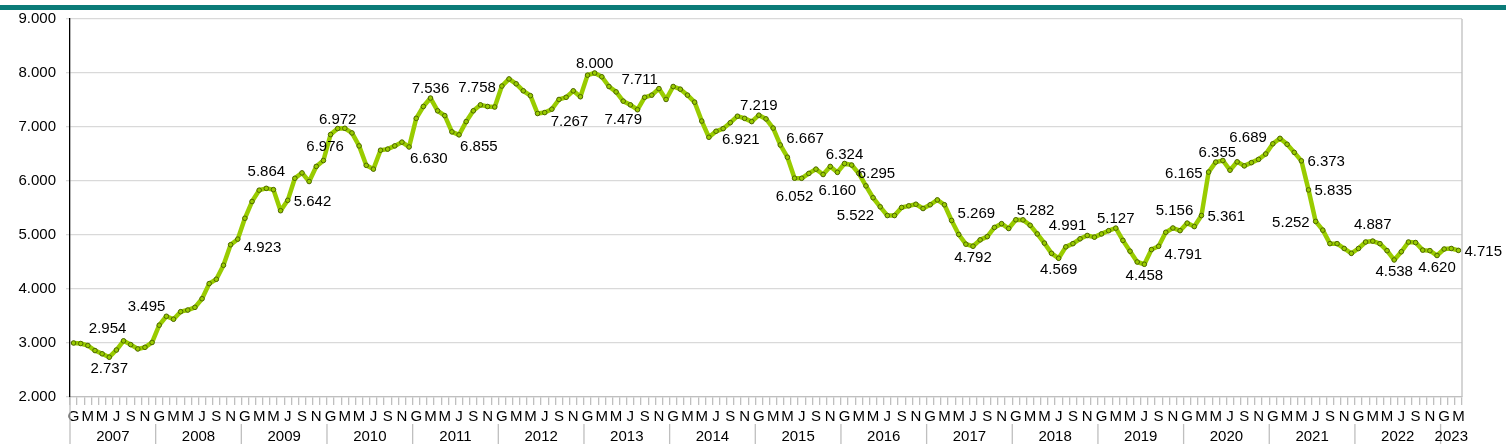  What do you see at coordinates (1451, 435) in the screenshot?
I see `text: 2023` at bounding box center [1451, 435].